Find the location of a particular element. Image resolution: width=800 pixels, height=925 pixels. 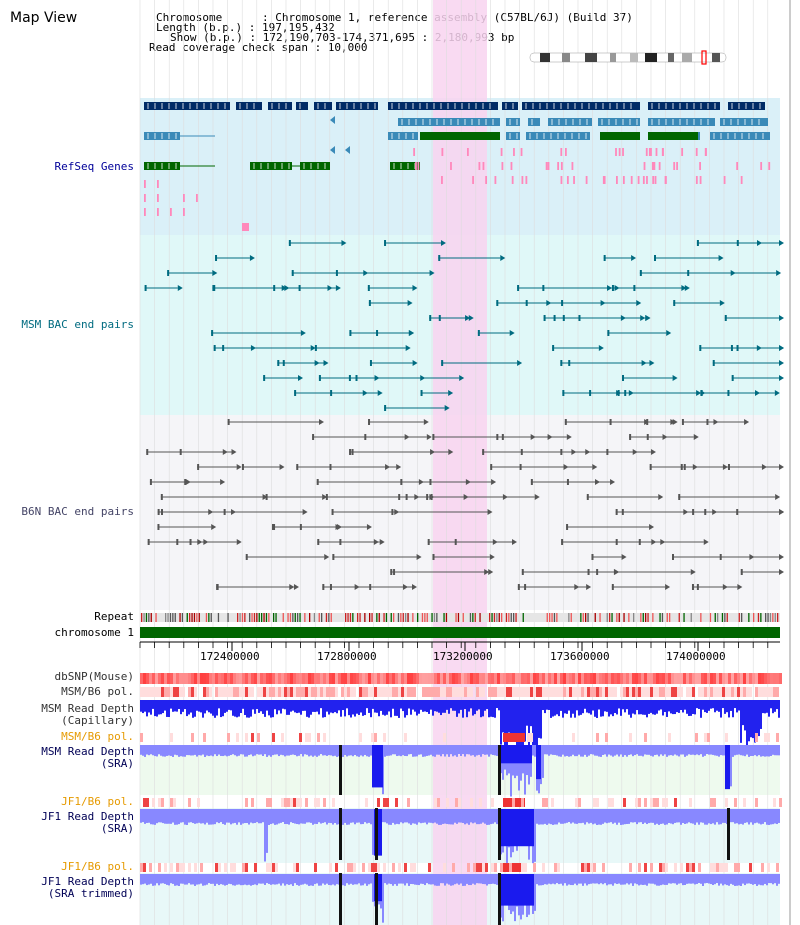

refseq-label: RefSeq Genes is located at coordinates (94, 166).